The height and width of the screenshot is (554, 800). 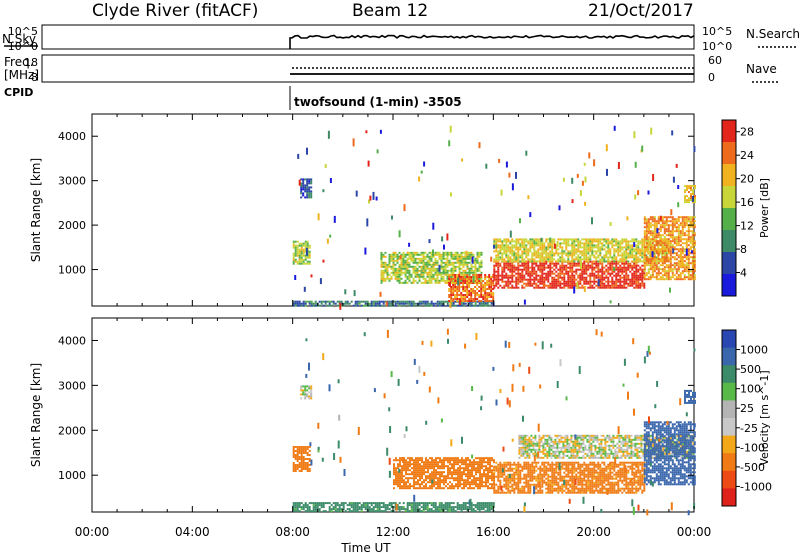 What do you see at coordinates (729, 263) in the screenshot?
I see `colorbar-swatch` at bounding box center [729, 263].